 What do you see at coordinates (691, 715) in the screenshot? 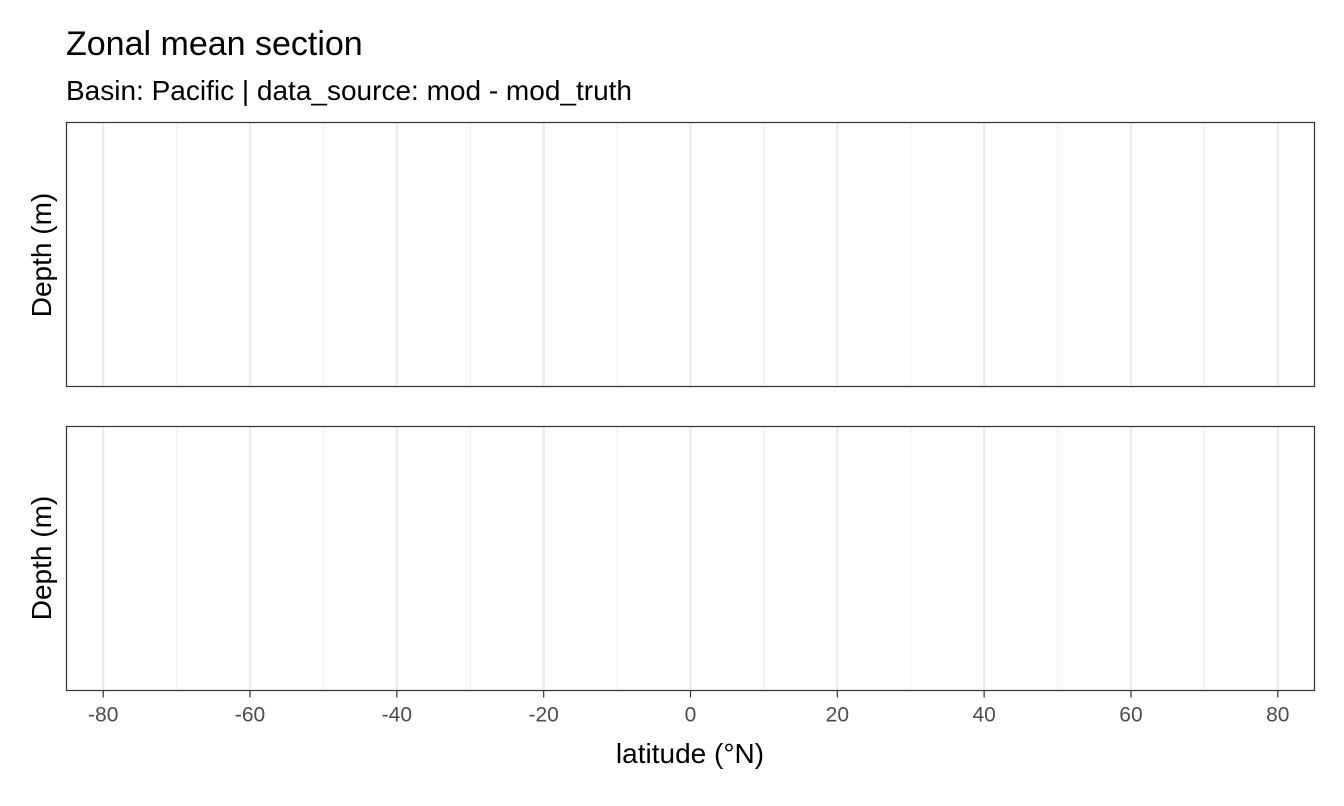
I see `x-tick-label: 0` at bounding box center [691, 715].